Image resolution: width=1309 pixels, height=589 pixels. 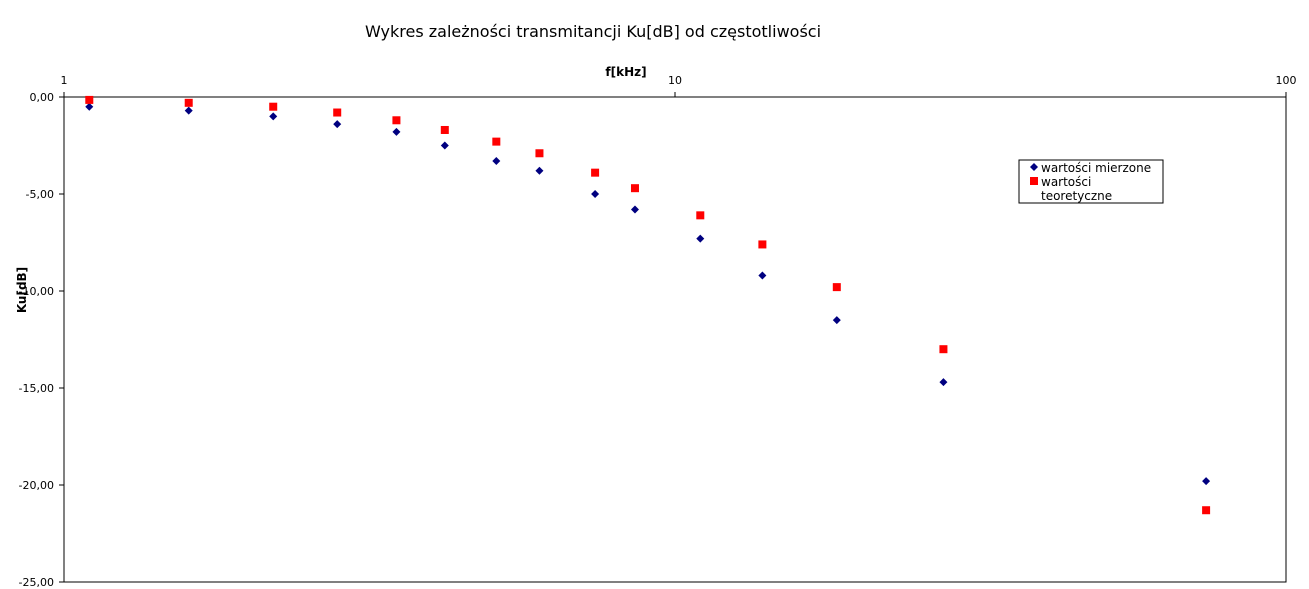 What do you see at coordinates (40, 194) in the screenshot?
I see `y-tick-label: -5,00` at bounding box center [40, 194].